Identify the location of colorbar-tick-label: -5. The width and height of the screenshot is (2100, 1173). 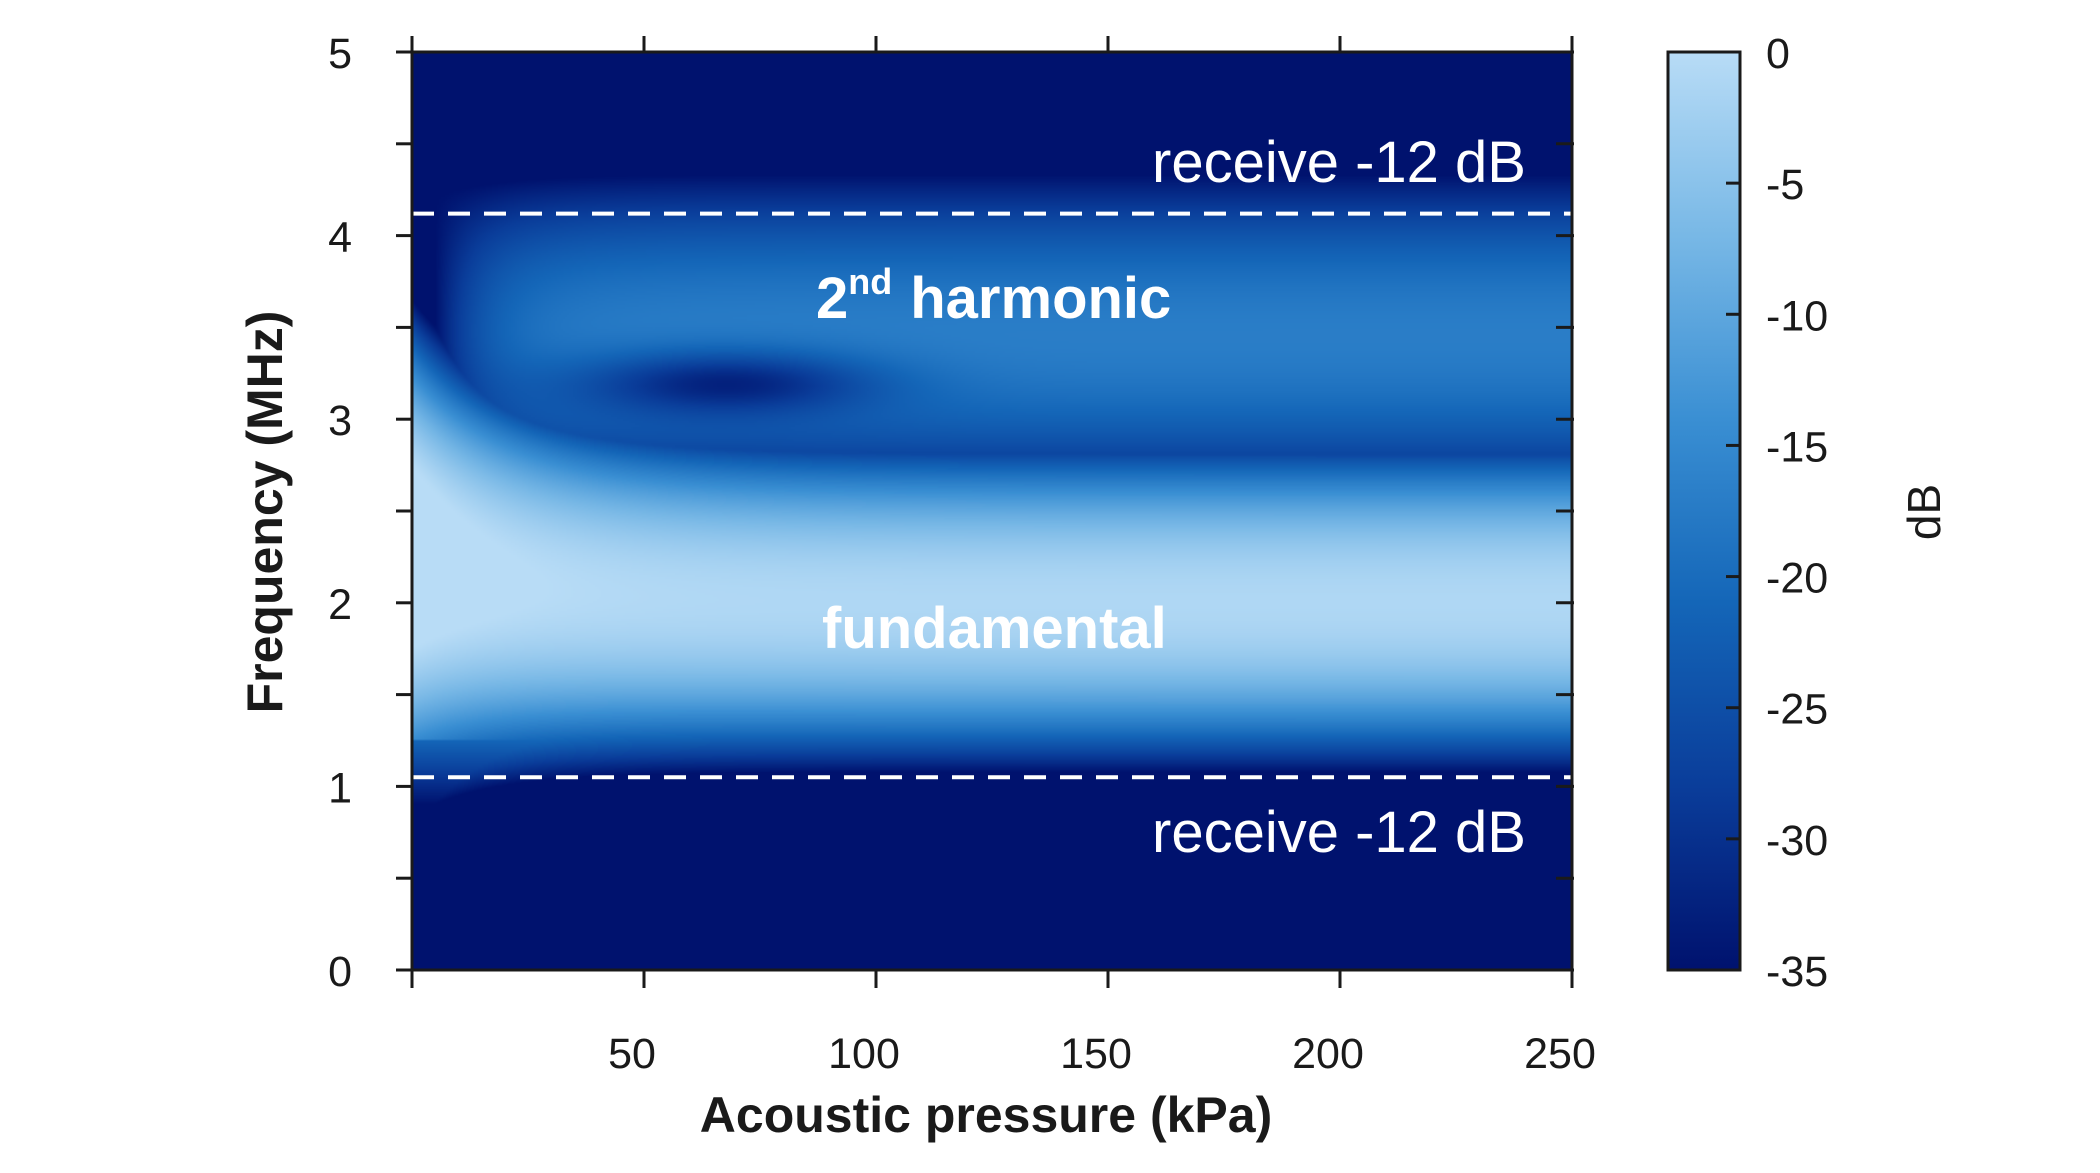
(1785, 185).